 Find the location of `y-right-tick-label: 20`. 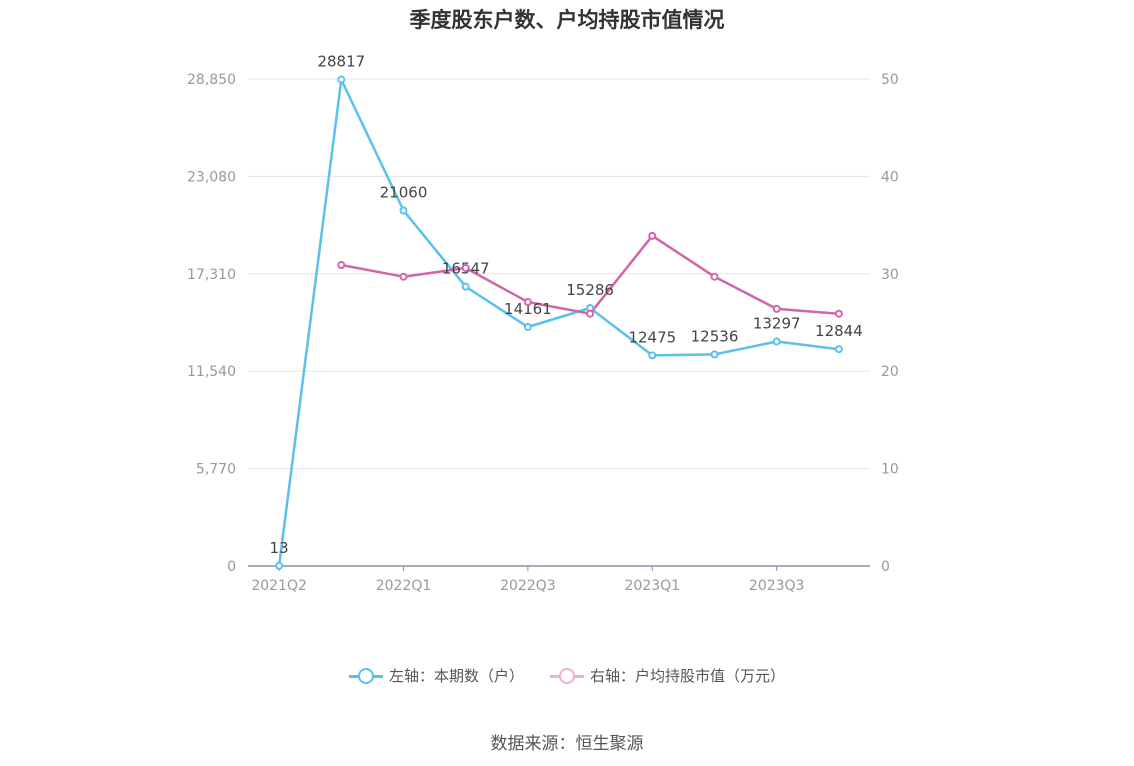

y-right-tick-label: 20 is located at coordinates (890, 372).